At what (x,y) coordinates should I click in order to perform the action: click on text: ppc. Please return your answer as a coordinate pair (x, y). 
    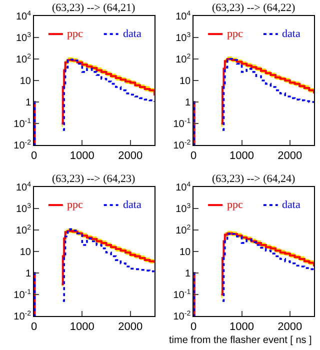
    Looking at the image, I should click on (235, 205).